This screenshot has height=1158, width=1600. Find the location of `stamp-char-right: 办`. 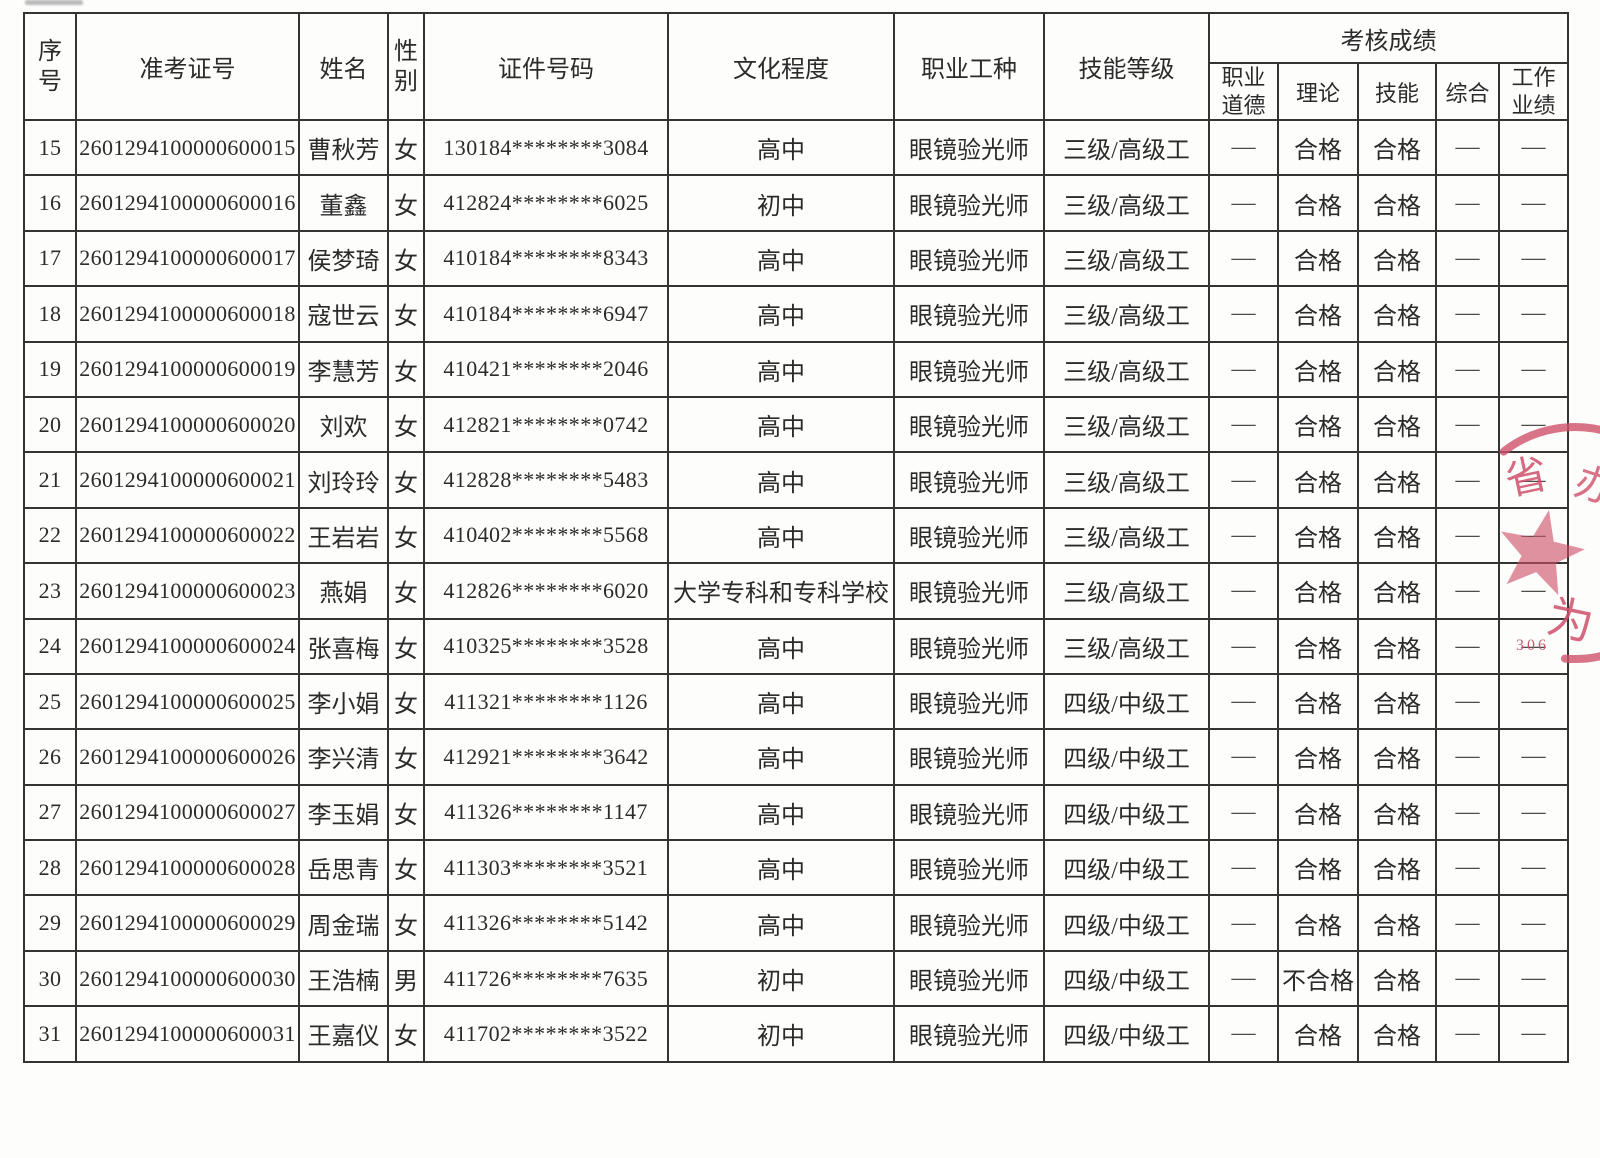

stamp-char-right: 办 is located at coordinates (1584, 486).